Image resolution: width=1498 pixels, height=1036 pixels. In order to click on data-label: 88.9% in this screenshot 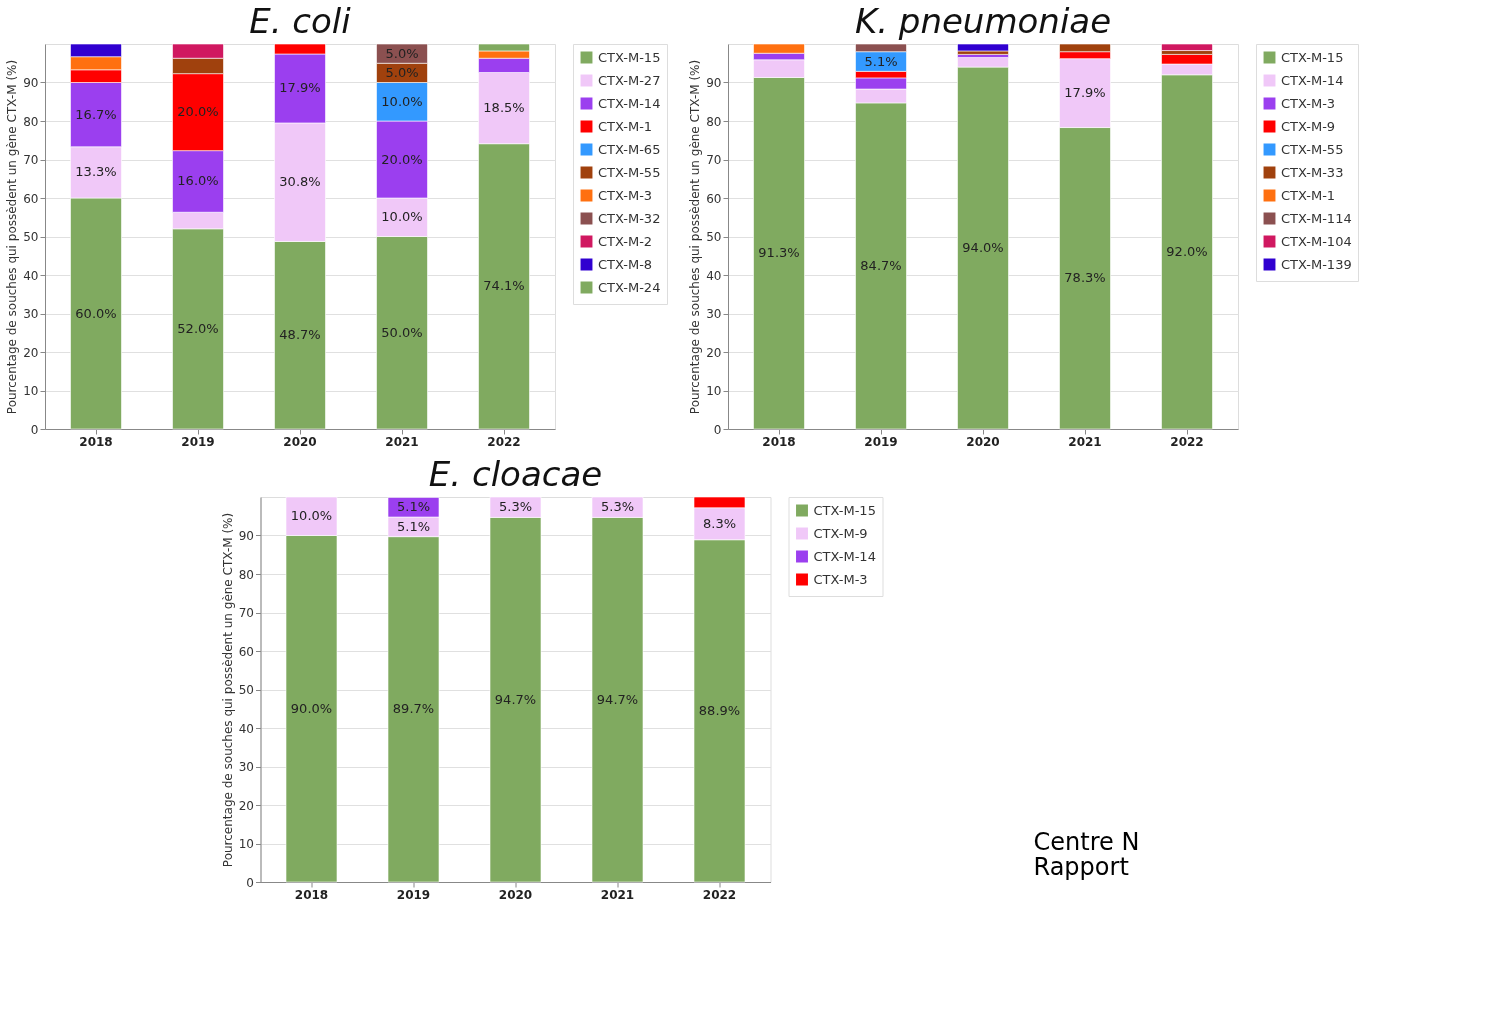, I will do `click(719, 710)`.